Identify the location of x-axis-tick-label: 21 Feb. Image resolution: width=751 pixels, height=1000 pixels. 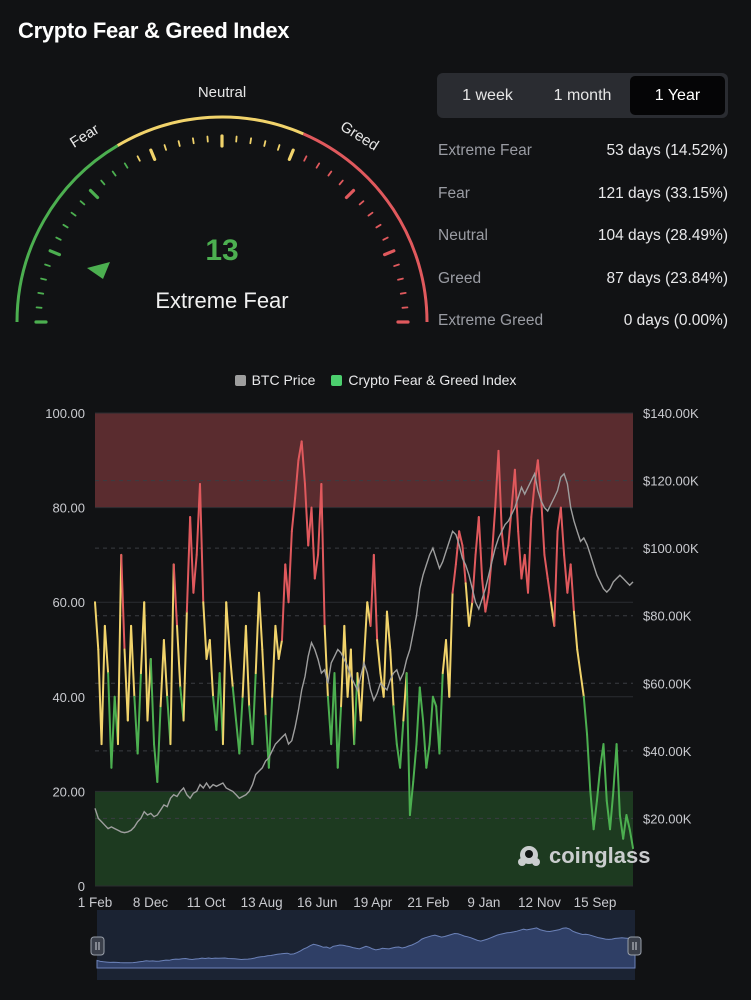
(428, 902).